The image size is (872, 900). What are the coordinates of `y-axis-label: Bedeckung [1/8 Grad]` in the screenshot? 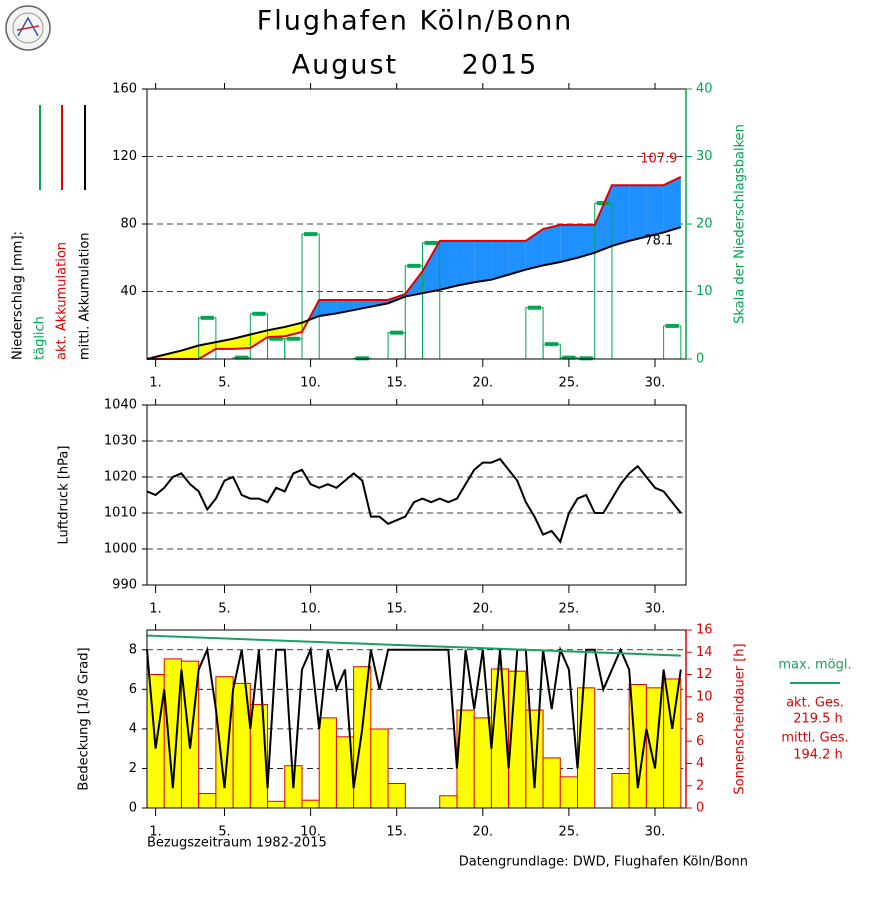 It's located at (84, 718).